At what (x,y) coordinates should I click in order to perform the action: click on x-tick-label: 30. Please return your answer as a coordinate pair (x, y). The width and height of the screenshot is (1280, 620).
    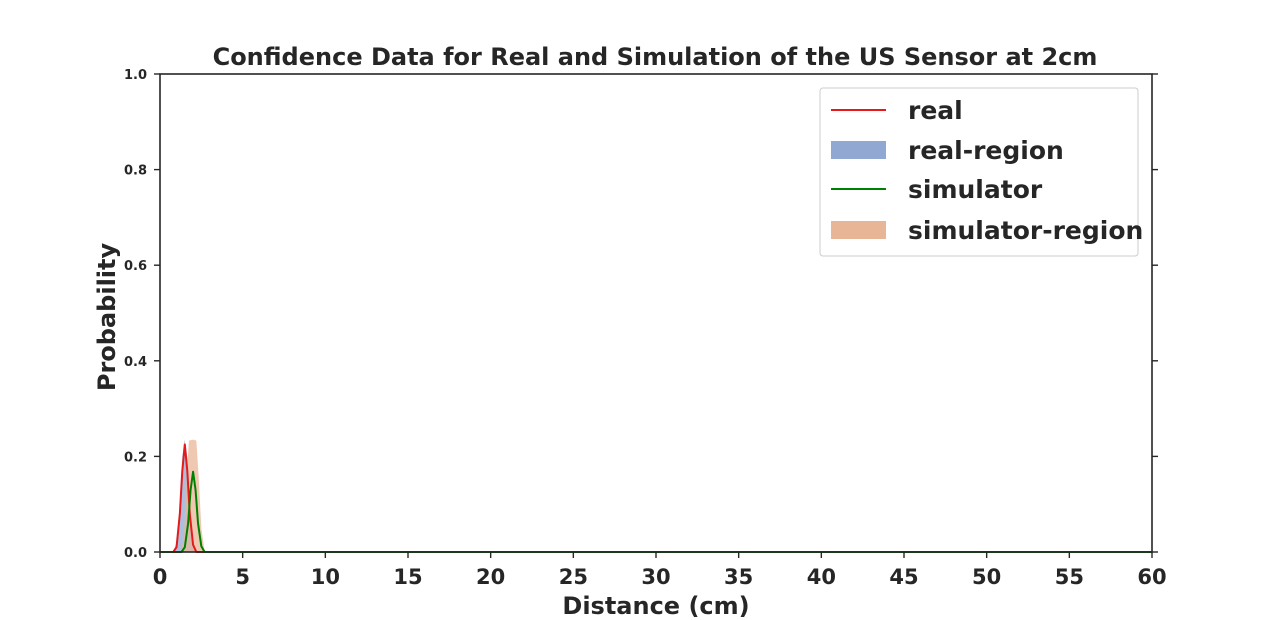
    Looking at the image, I should click on (655, 577).